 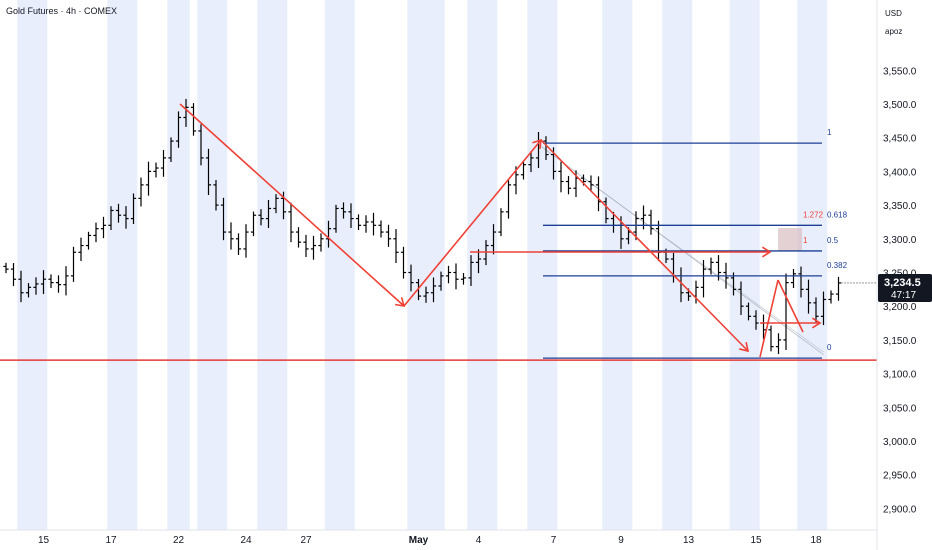 What do you see at coordinates (689, 540) in the screenshot?
I see `time-tick-label: 13` at bounding box center [689, 540].